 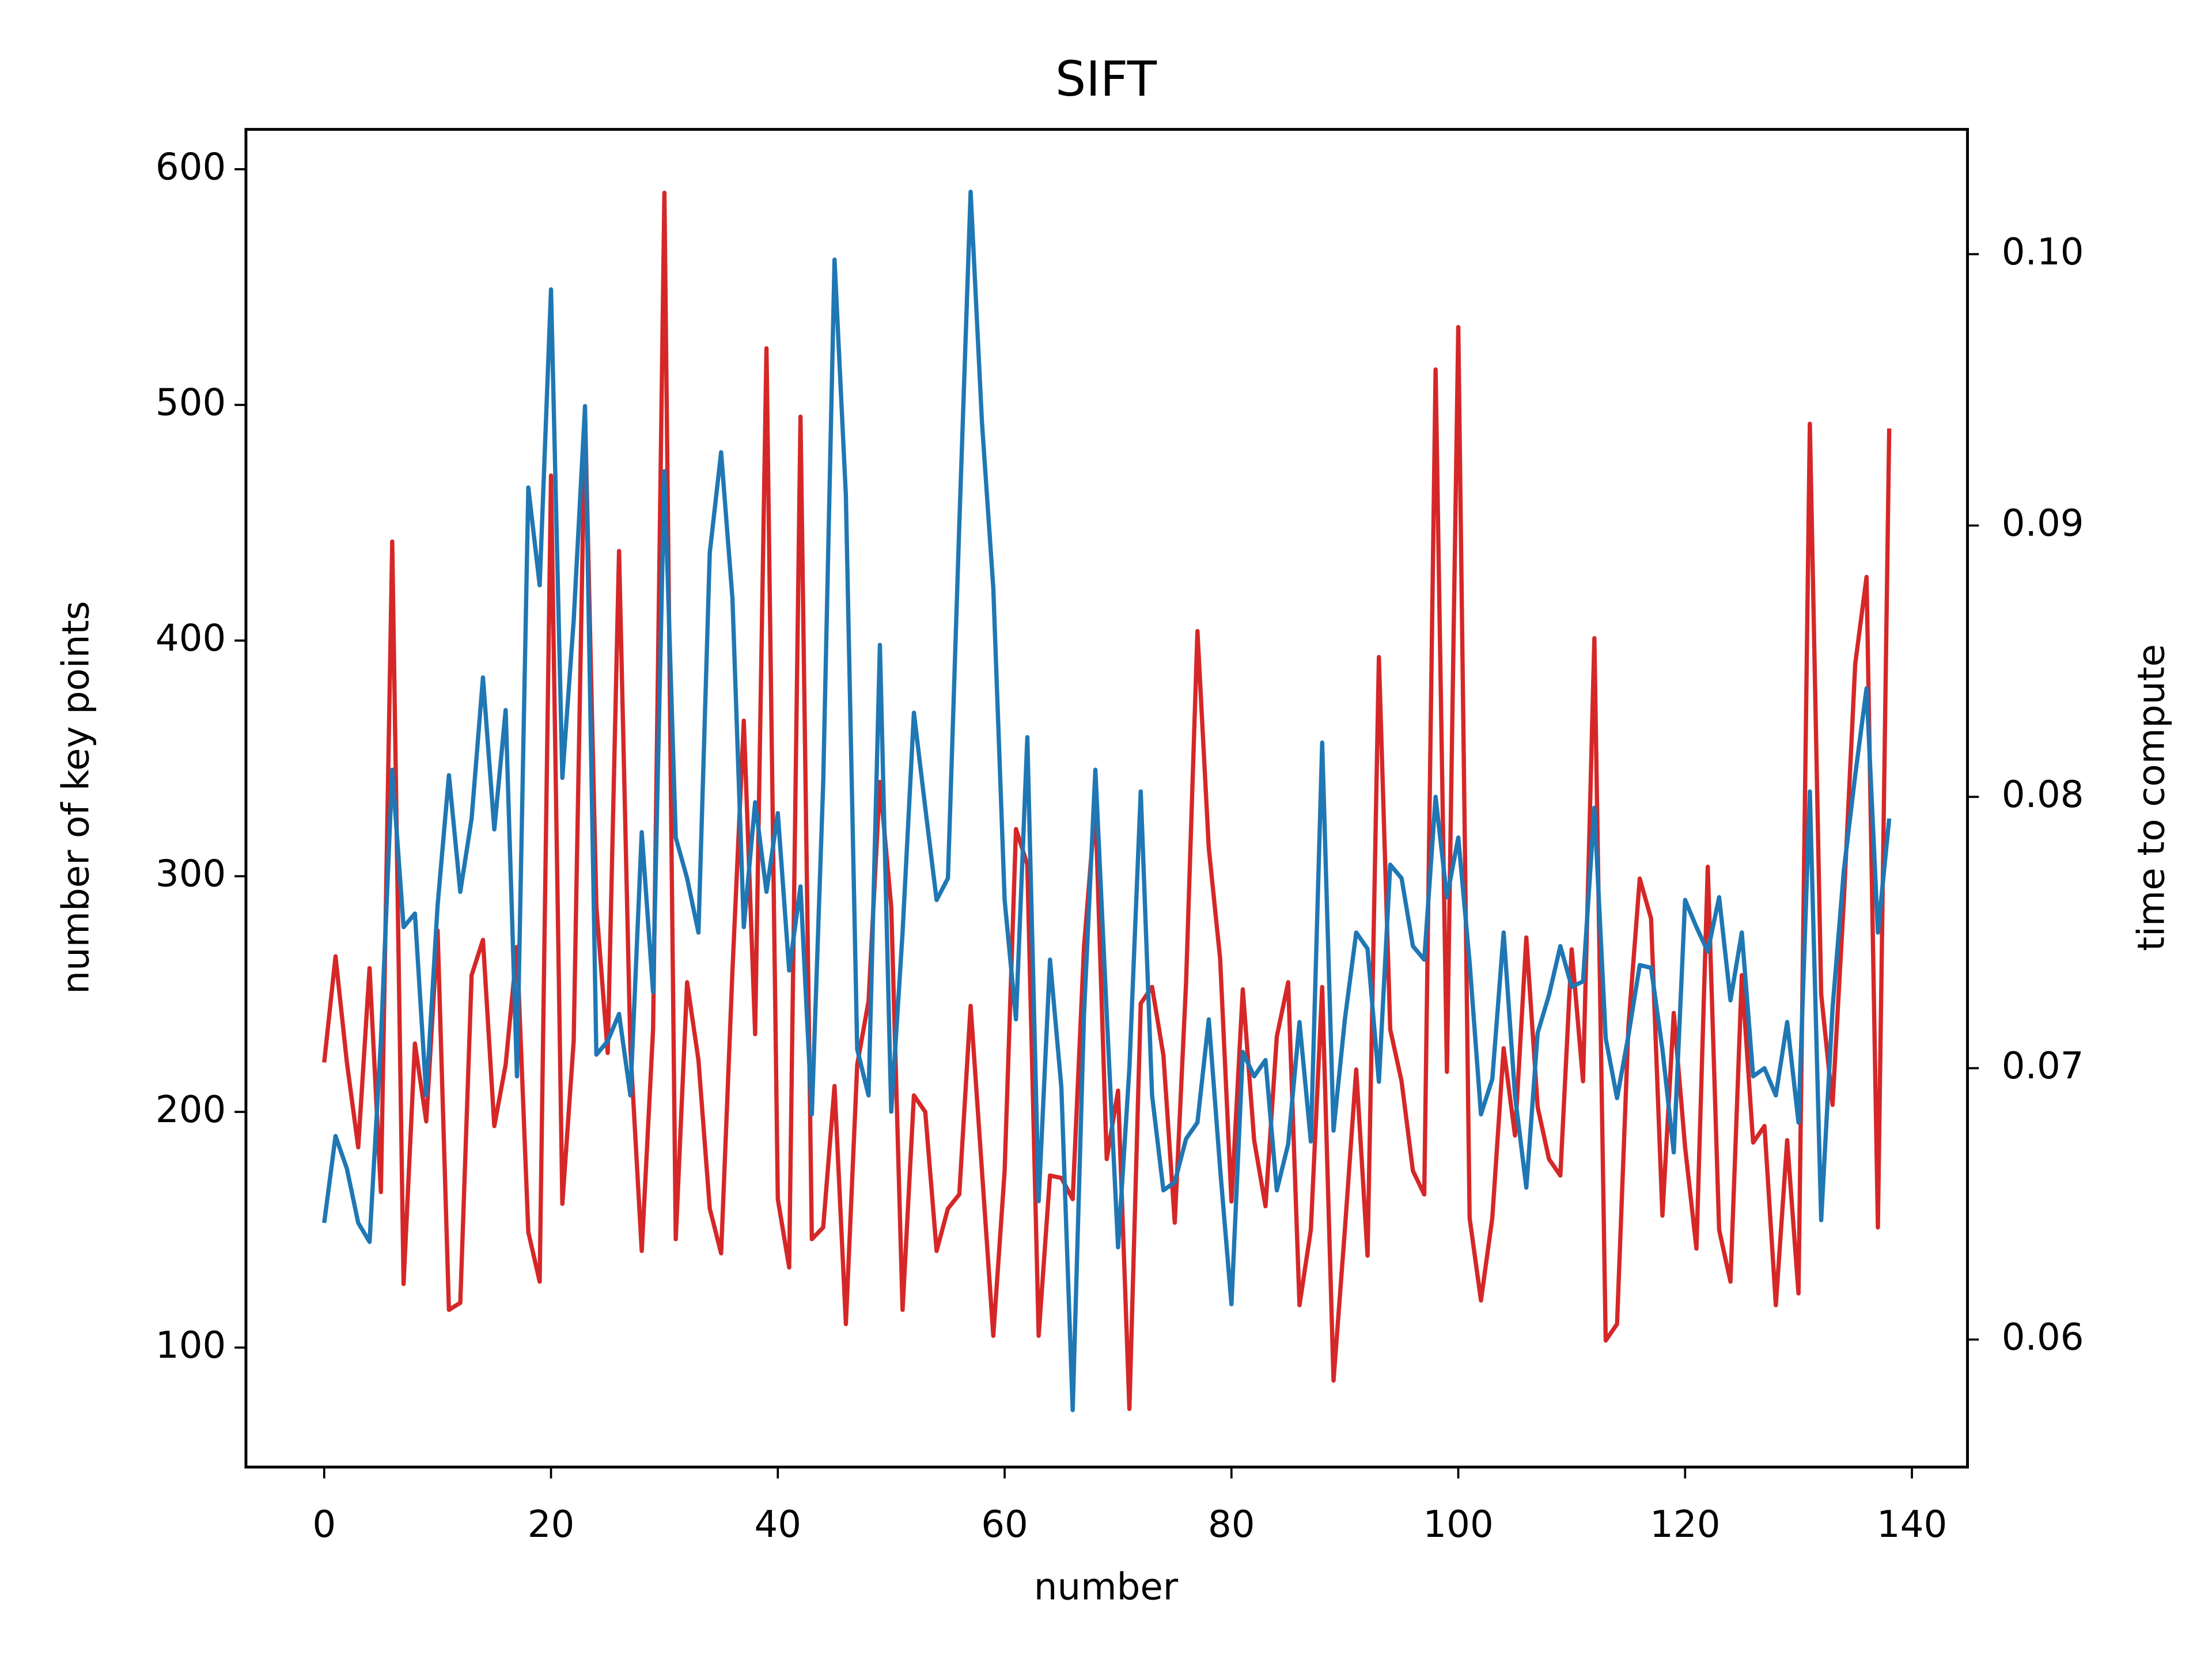 What do you see at coordinates (777, 1524) in the screenshot?
I see `x-tick-label: 40` at bounding box center [777, 1524].